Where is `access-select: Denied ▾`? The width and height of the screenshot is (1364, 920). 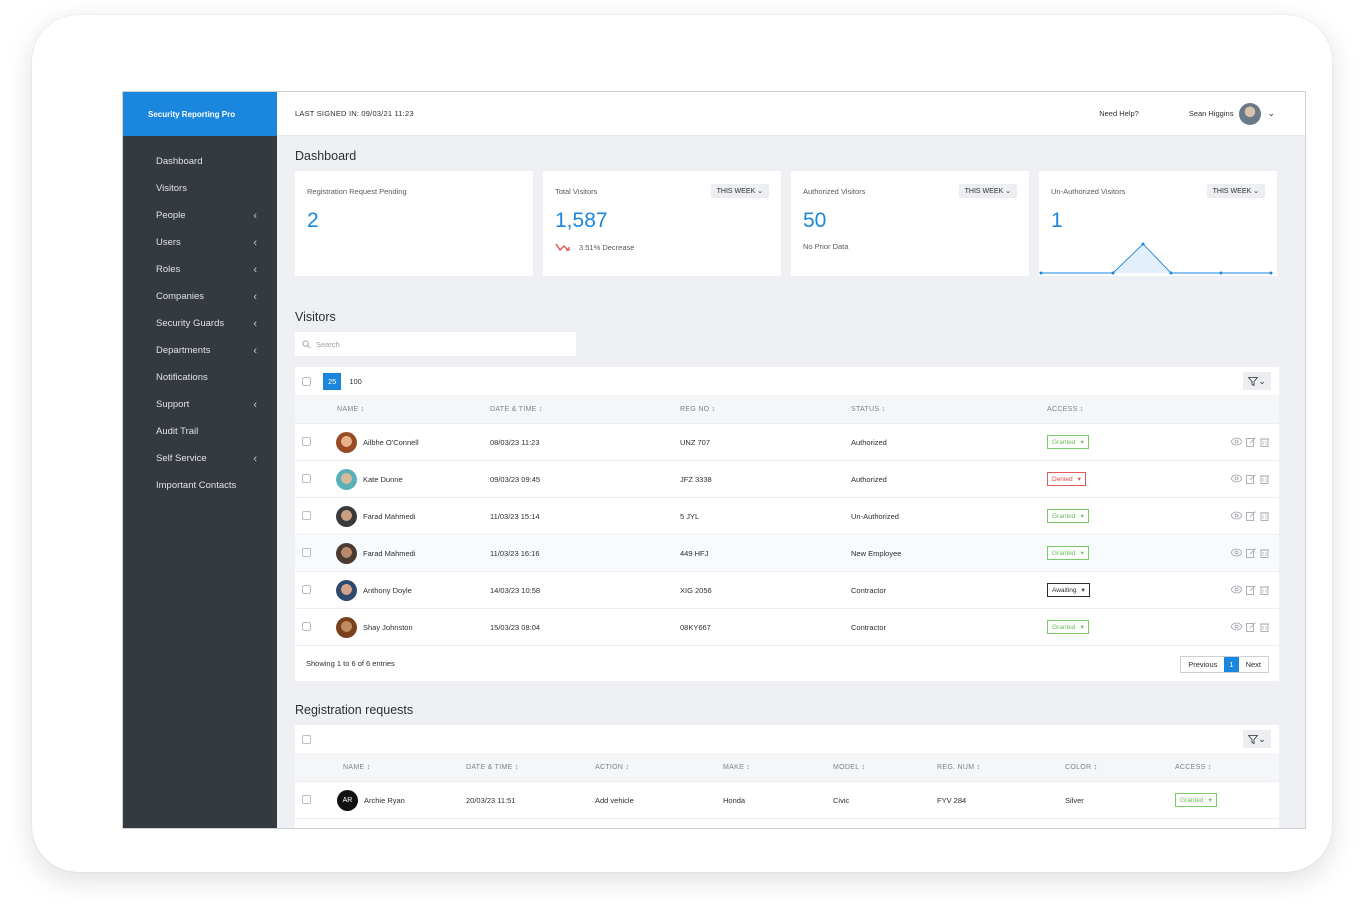 access-select: Denied ▾ is located at coordinates (1066, 479).